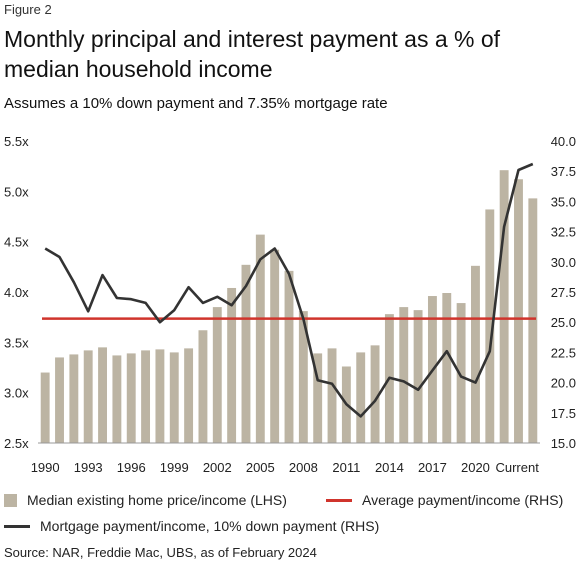 This screenshot has width=580, height=567. Describe the element at coordinates (88, 467) in the screenshot. I see `x-tick-label: 1993` at that location.